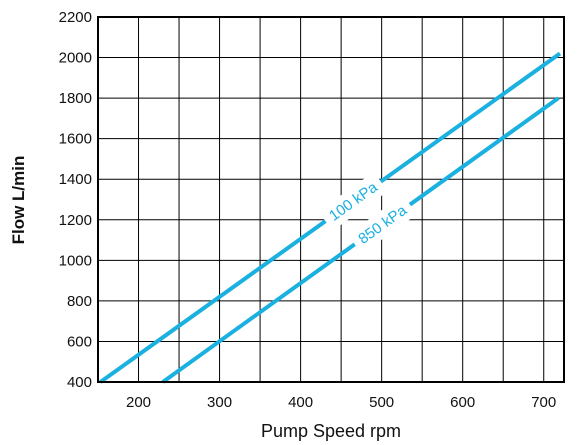  Describe the element at coordinates (331, 431) in the screenshot. I see `x-axis-label: Pump Speed rpm` at that location.